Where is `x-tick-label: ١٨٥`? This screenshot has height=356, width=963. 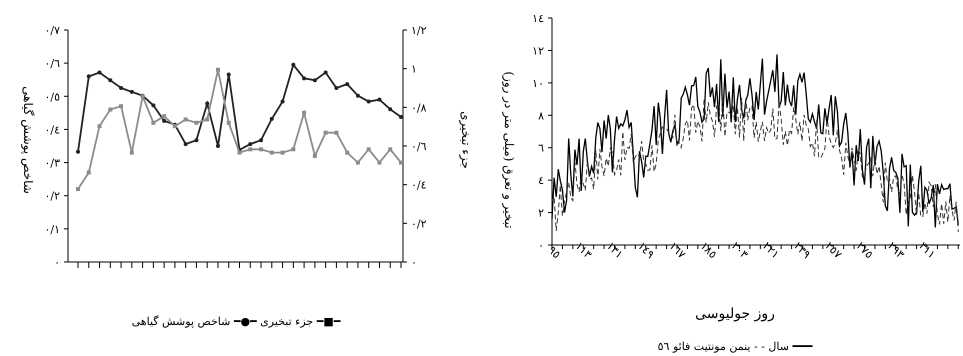 x-tick-label: ١٨٥ is located at coordinates (709, 250).